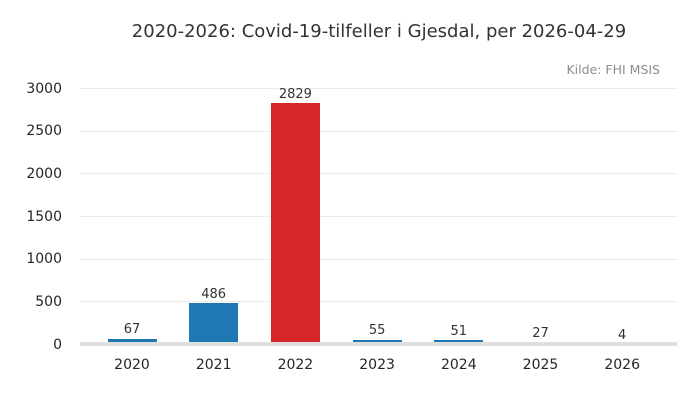 This screenshot has width=700, height=400. What do you see at coordinates (44, 259) in the screenshot?
I see `y-axis-tick-label: 1000` at bounding box center [44, 259].